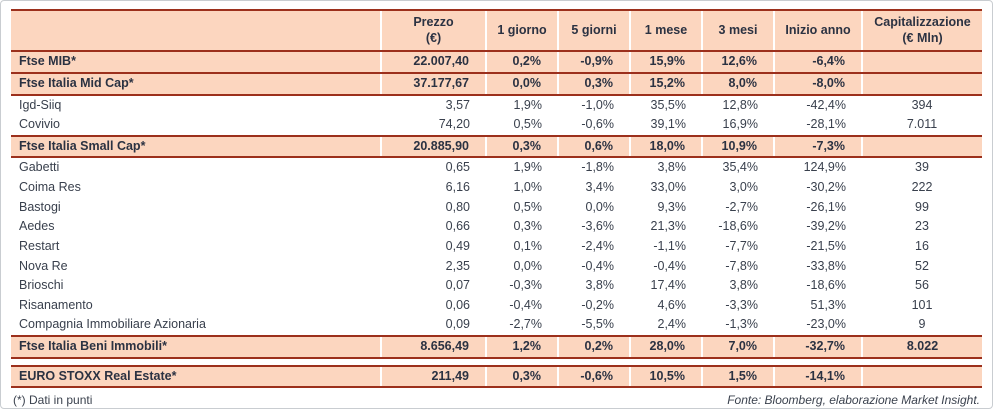 Image resolution: width=993 pixels, height=409 pixels. What do you see at coordinates (921, 30) in the screenshot?
I see `col-header-capitalizzazione: Capitalizzazione (€ Mln)` at bounding box center [921, 30].